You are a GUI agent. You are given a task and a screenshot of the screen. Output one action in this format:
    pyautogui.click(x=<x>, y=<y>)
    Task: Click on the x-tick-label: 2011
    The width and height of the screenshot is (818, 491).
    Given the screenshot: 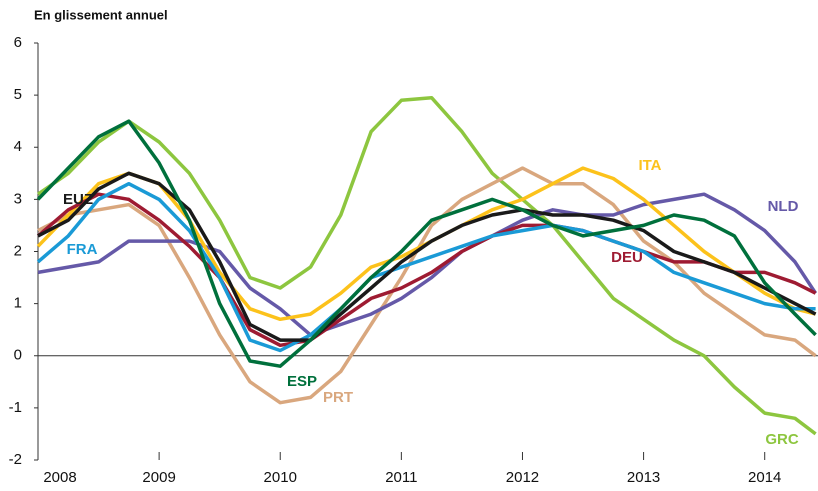 What is the action you would take?
    pyautogui.click(x=401, y=477)
    